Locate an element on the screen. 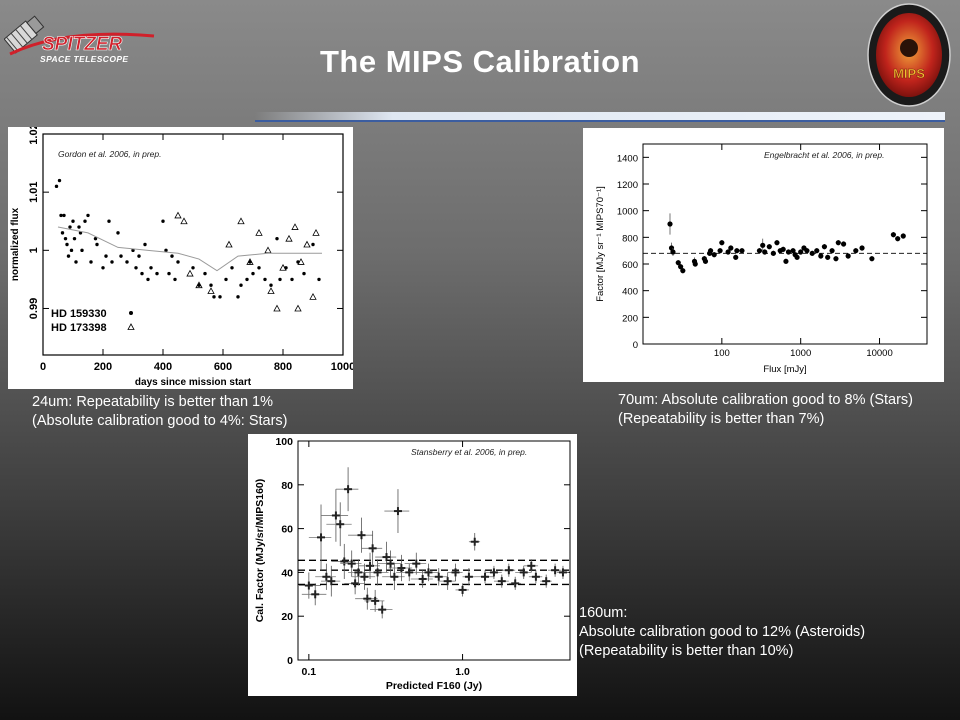 The width and height of the screenshot is (960, 720). x-tick-label: 400 is located at coordinates (163, 367).